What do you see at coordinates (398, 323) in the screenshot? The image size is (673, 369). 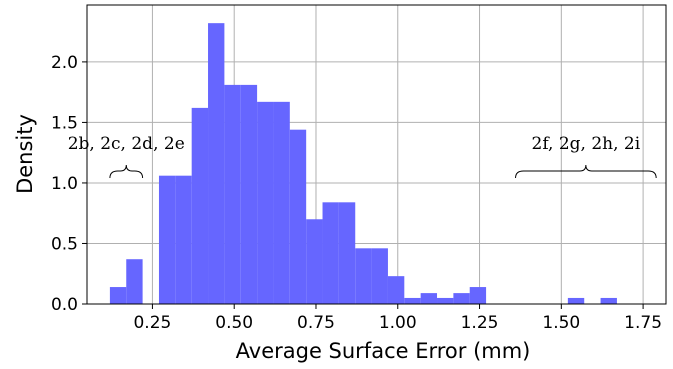 I see `x-tick-label: 1.00` at bounding box center [398, 323].